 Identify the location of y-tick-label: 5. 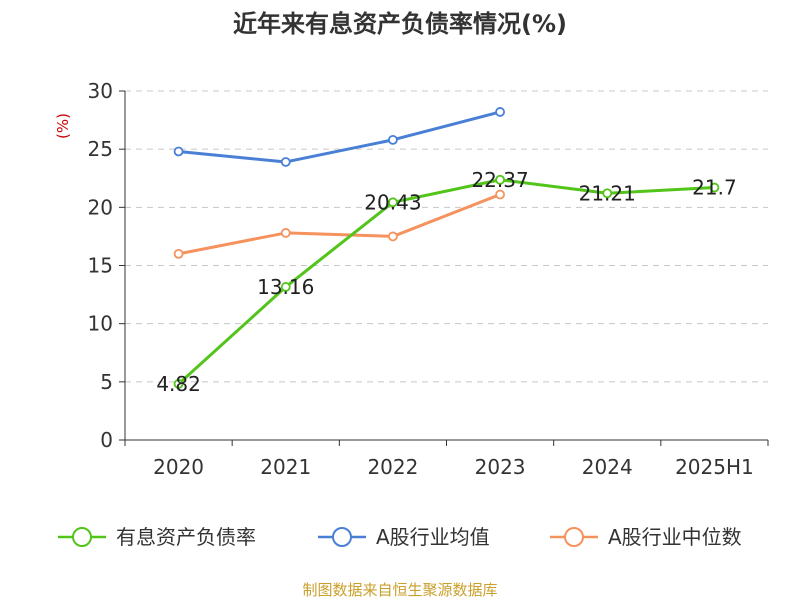
(106, 382).